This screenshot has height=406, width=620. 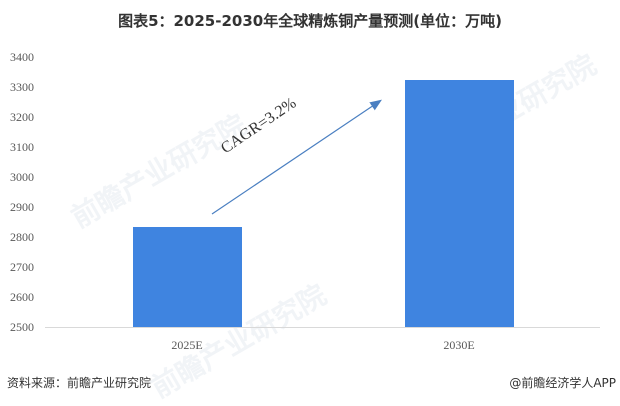 What do you see at coordinates (22, 327) in the screenshot?
I see `y-tick: 2500` at bounding box center [22, 327].